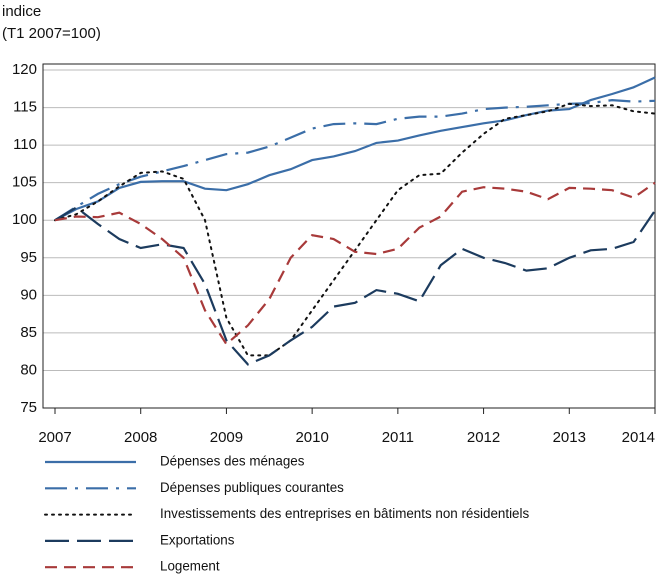 This screenshot has width=657, height=579. What do you see at coordinates (311, 437) in the screenshot?
I see `x-tick-label: 2010` at bounding box center [311, 437].